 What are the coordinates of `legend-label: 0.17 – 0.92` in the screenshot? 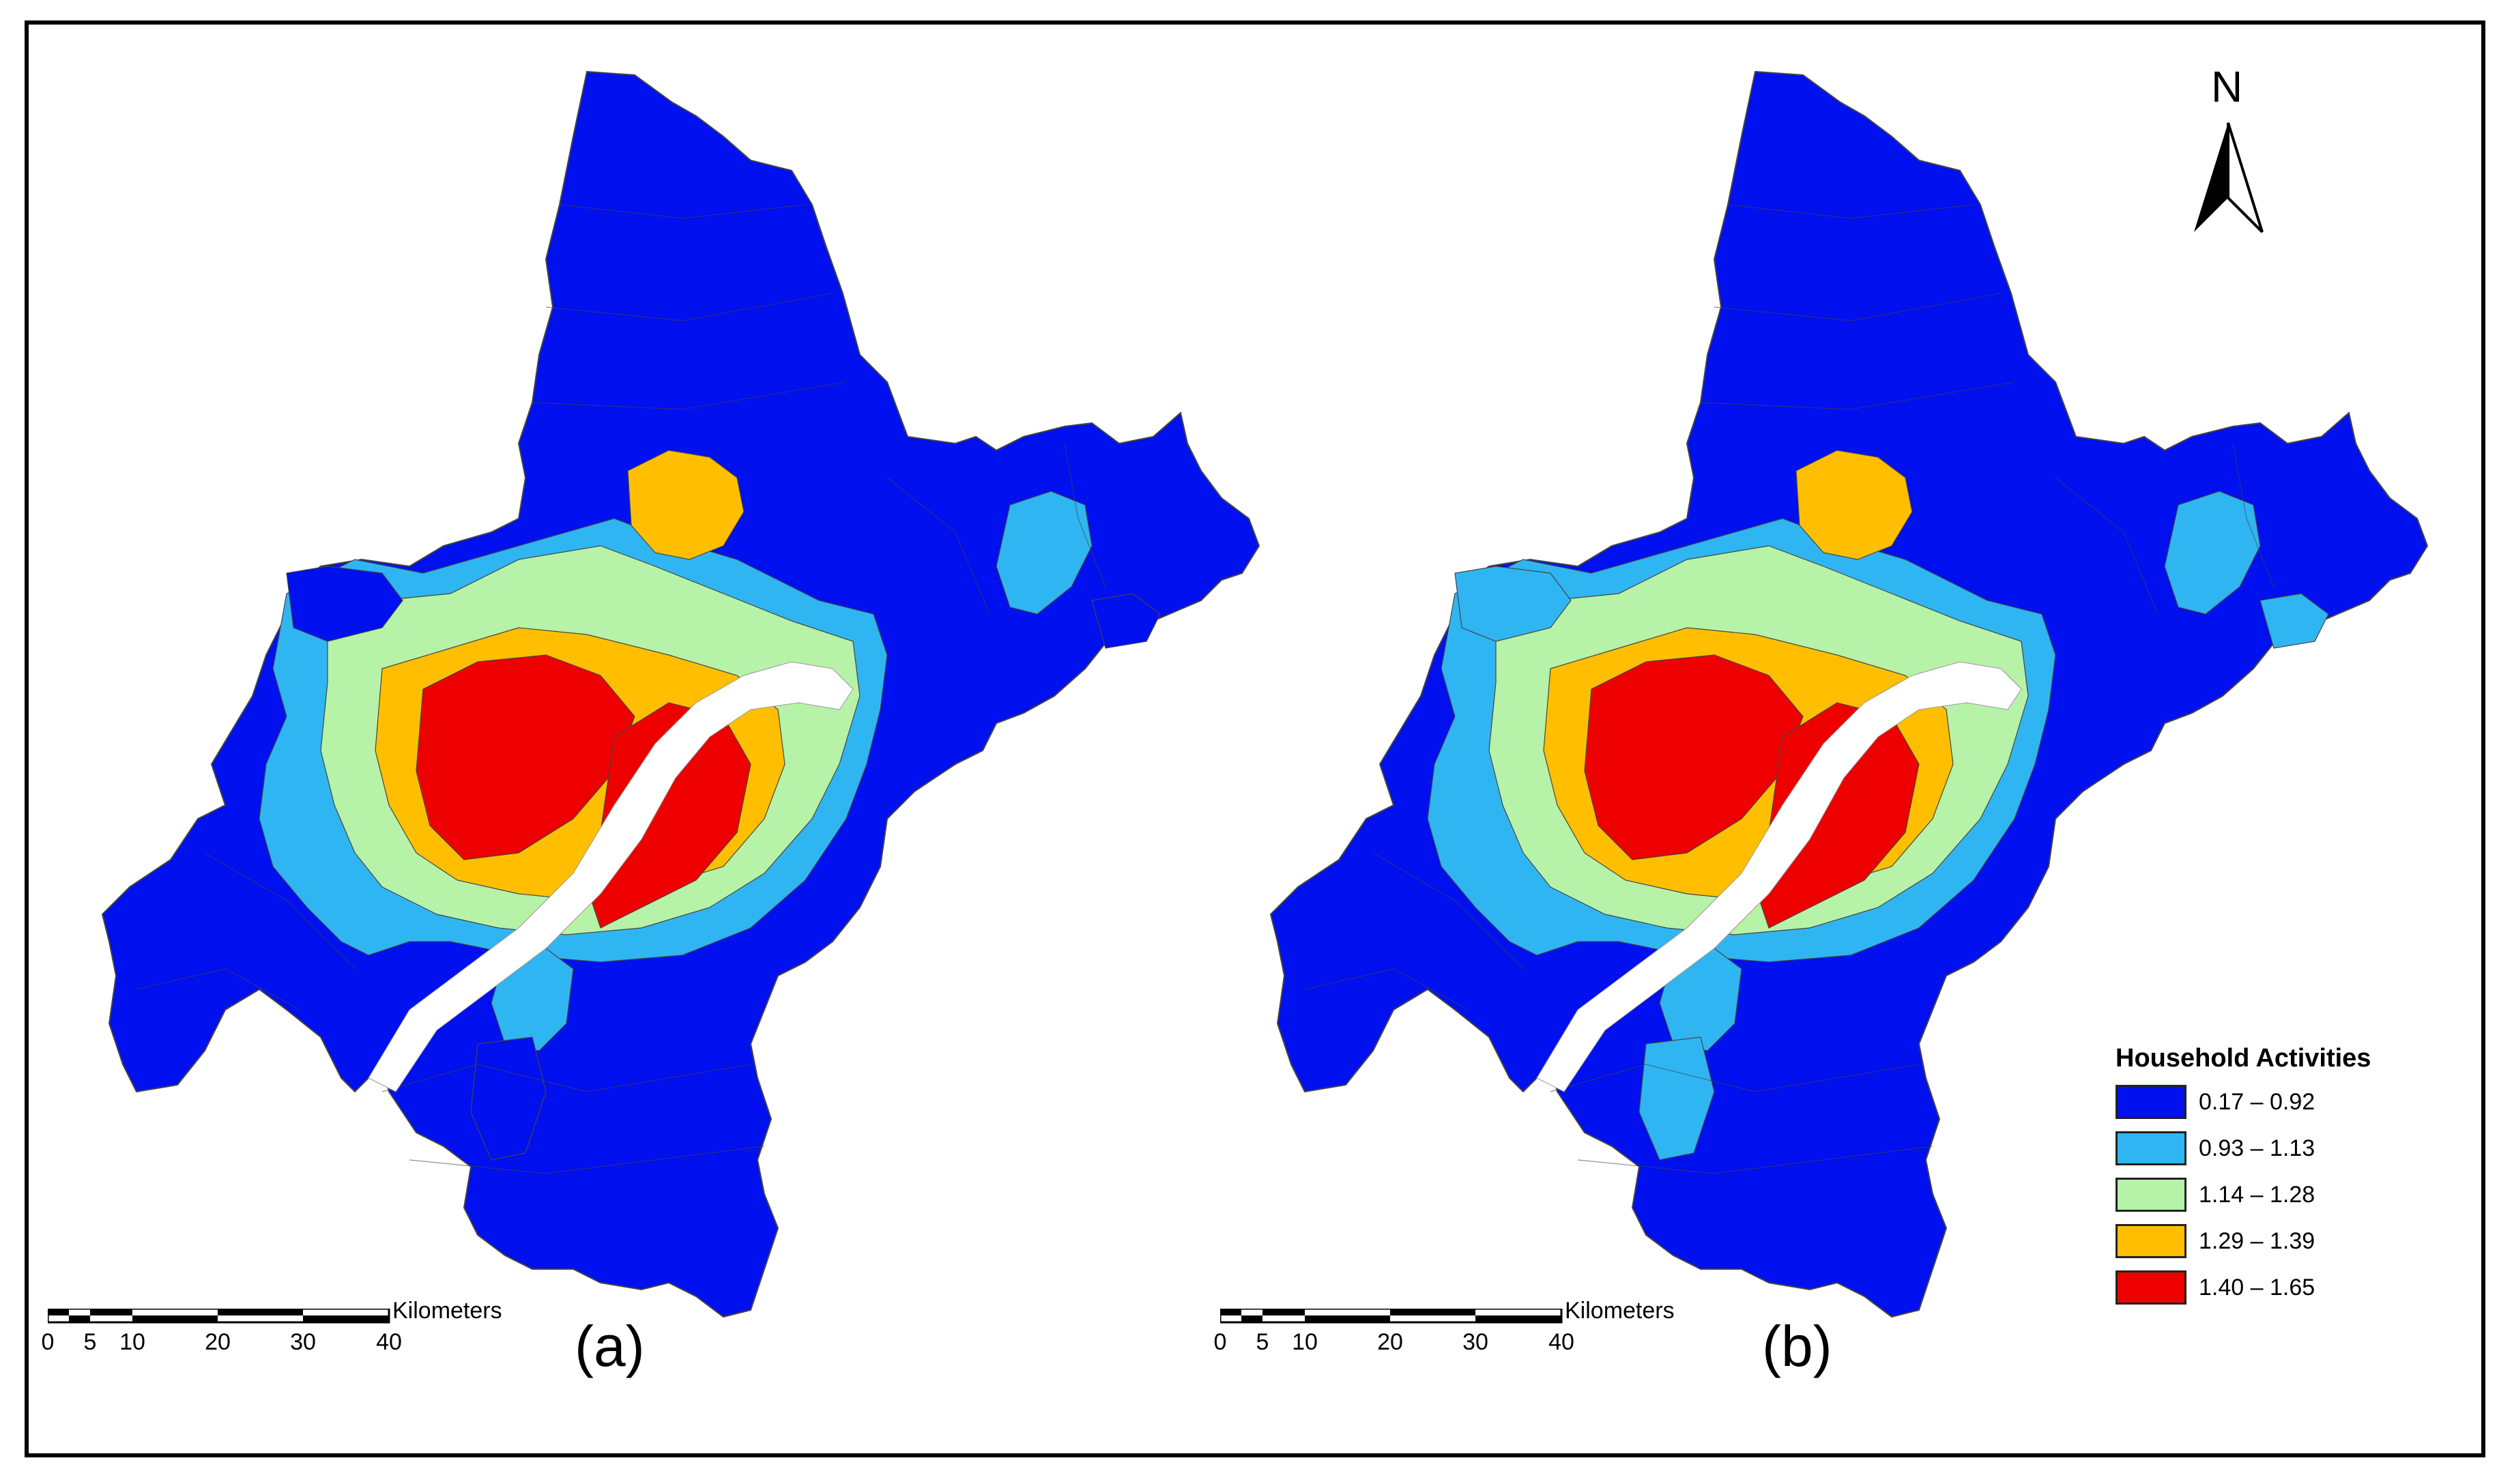 It's located at (2257, 1101).